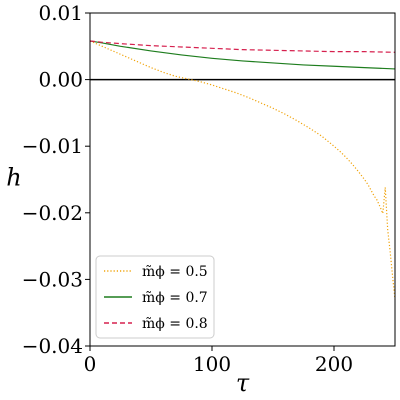  Describe the element at coordinates (90, 364) in the screenshot. I see `x-tick-label: 0` at that location.